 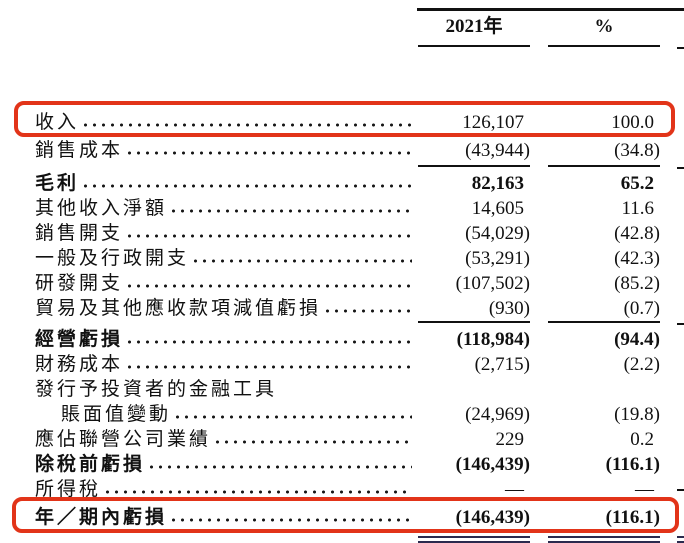 I want to click on table-row-gross-profit: 毛利 82,163 65.2, so click(x=342, y=183).